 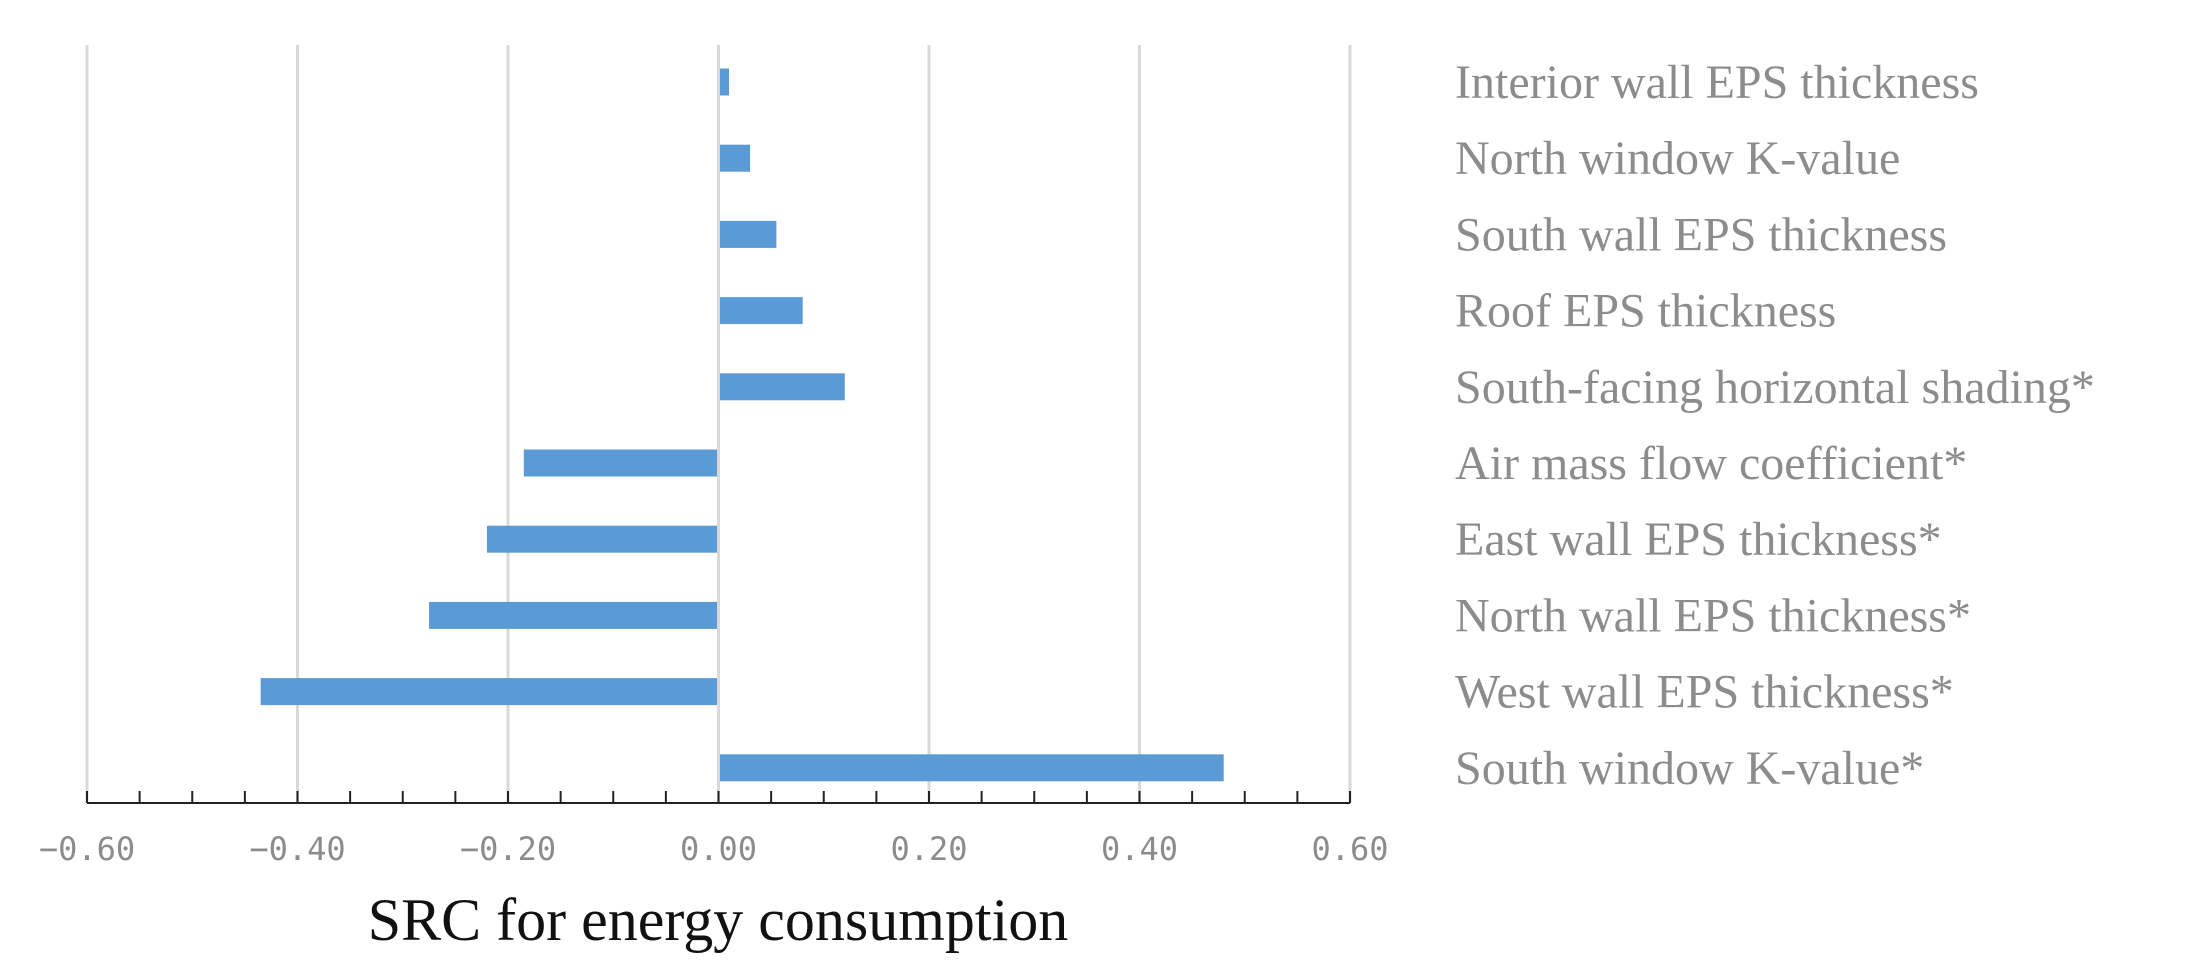 I want to click on x-tick-label: 0.60, so click(x=1349, y=849).